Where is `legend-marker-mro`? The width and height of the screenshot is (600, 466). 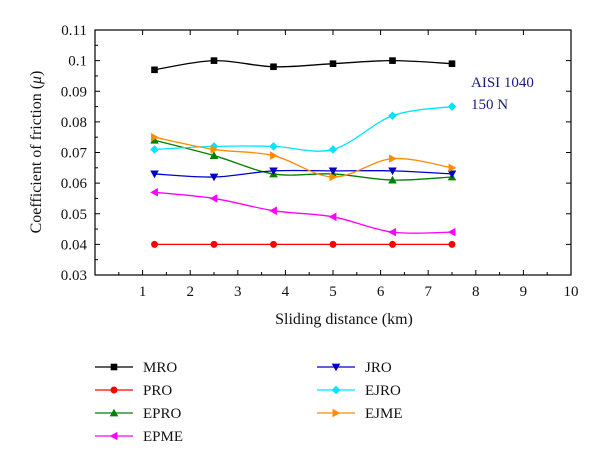 legend-marker-mro is located at coordinates (114, 367).